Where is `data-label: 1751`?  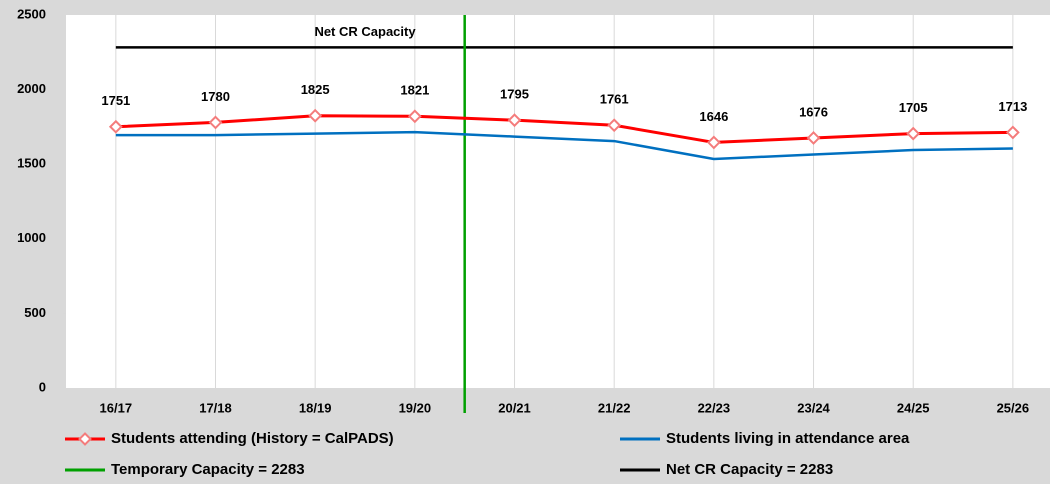
data-label: 1751 is located at coordinates (115, 100).